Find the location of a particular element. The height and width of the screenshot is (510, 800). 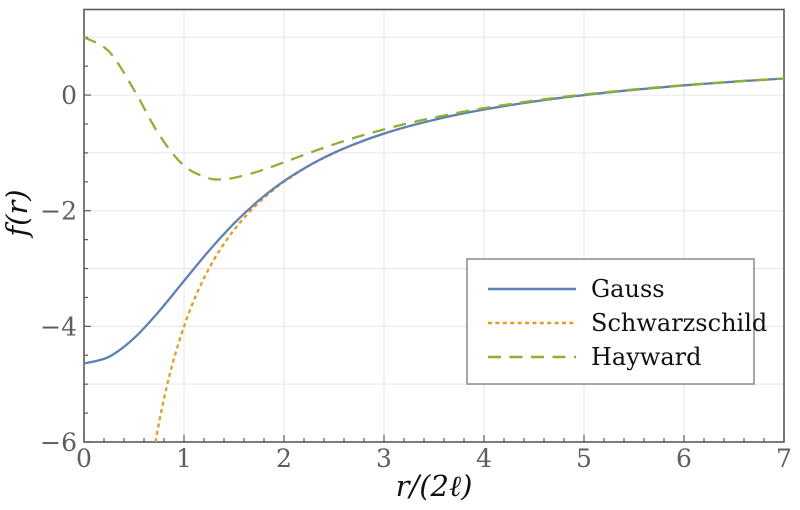

x-tick-label: 5 is located at coordinates (584, 458).